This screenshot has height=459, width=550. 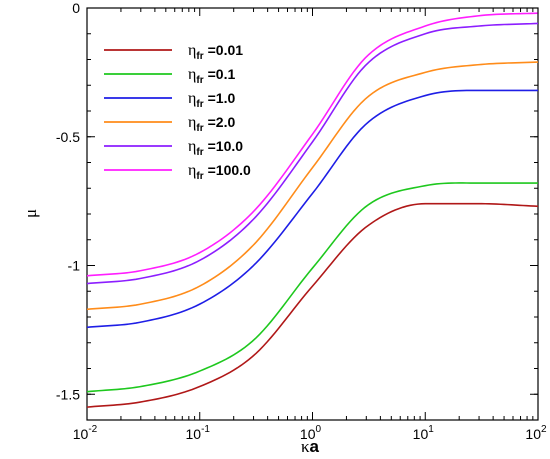 I want to click on legend-label-5: ηfr =10.0, so click(x=215, y=148).